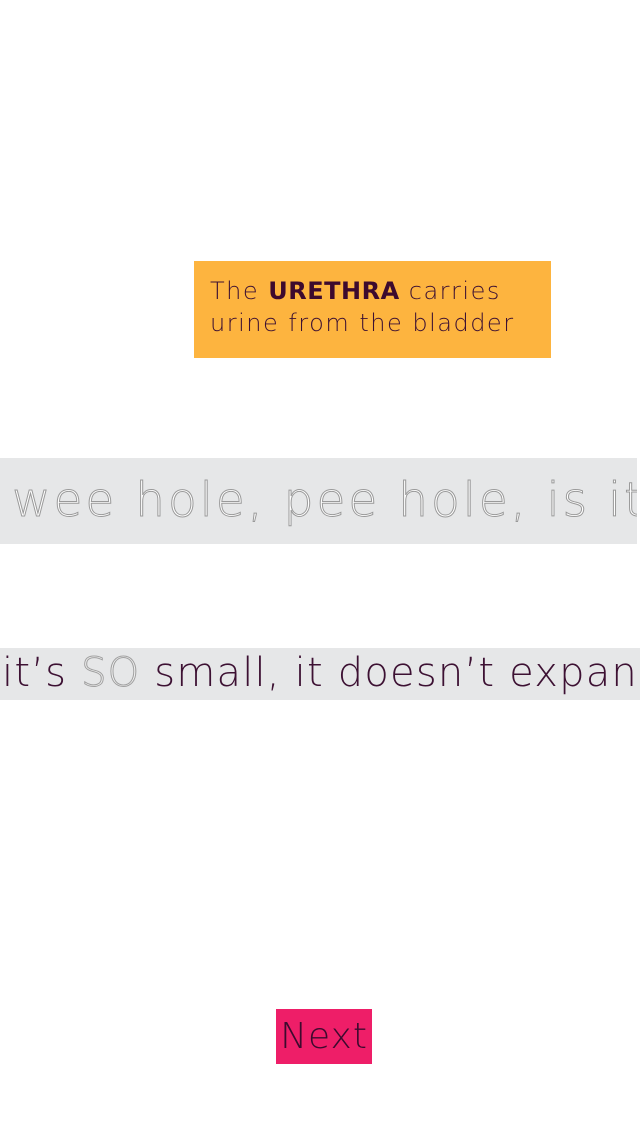 This screenshot has height=1136, width=640. I want to click on fact-band: it’s SO small, it doesn’t expand, so click(320, 674).